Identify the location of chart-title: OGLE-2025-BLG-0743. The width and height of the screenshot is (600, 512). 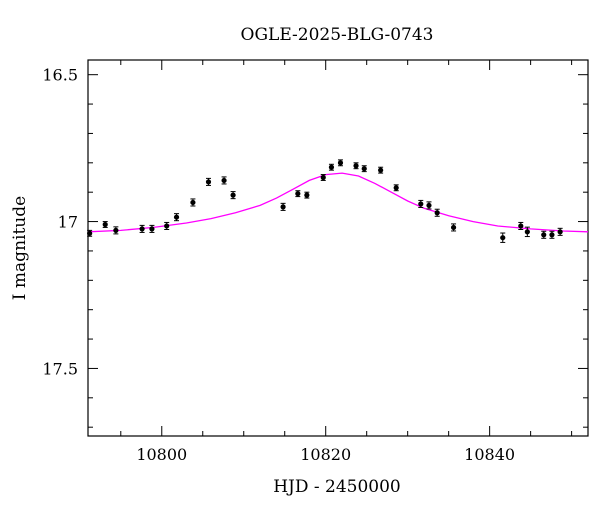
(337, 35).